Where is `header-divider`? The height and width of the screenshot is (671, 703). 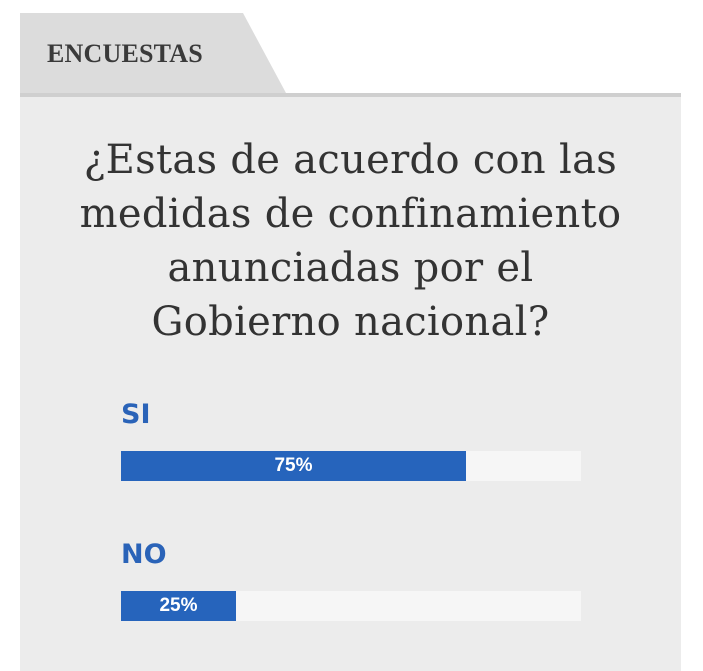
header-divider is located at coordinates (350, 95).